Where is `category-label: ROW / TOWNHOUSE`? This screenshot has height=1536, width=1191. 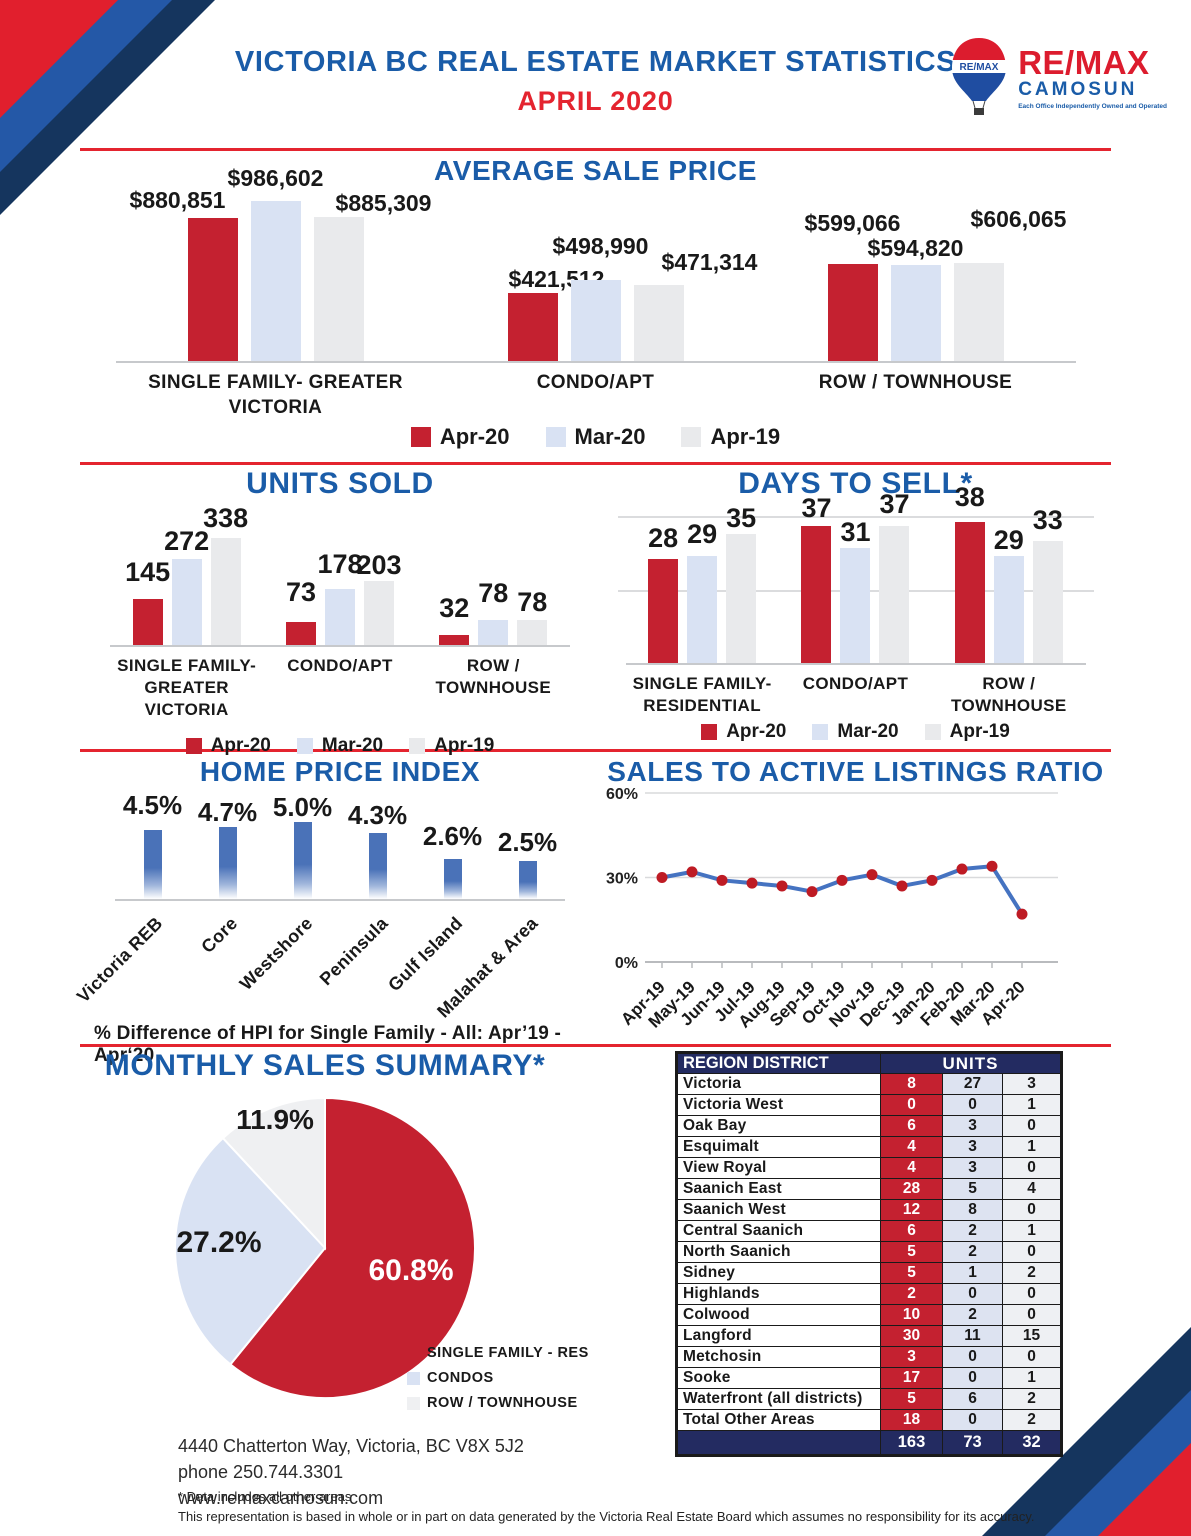
category-label: ROW / TOWNHOUSE is located at coordinates (1008, 695).